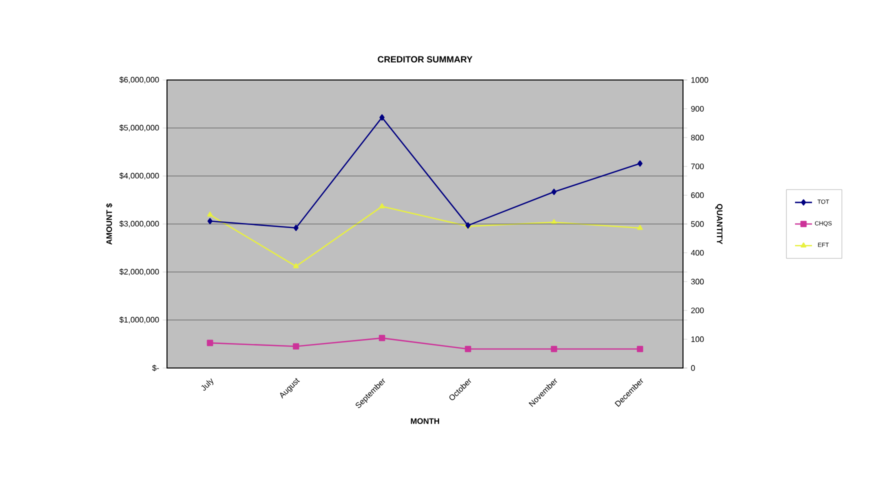  What do you see at coordinates (425, 59) in the screenshot?
I see `chart-title: CREDITOR SUMMARY` at bounding box center [425, 59].